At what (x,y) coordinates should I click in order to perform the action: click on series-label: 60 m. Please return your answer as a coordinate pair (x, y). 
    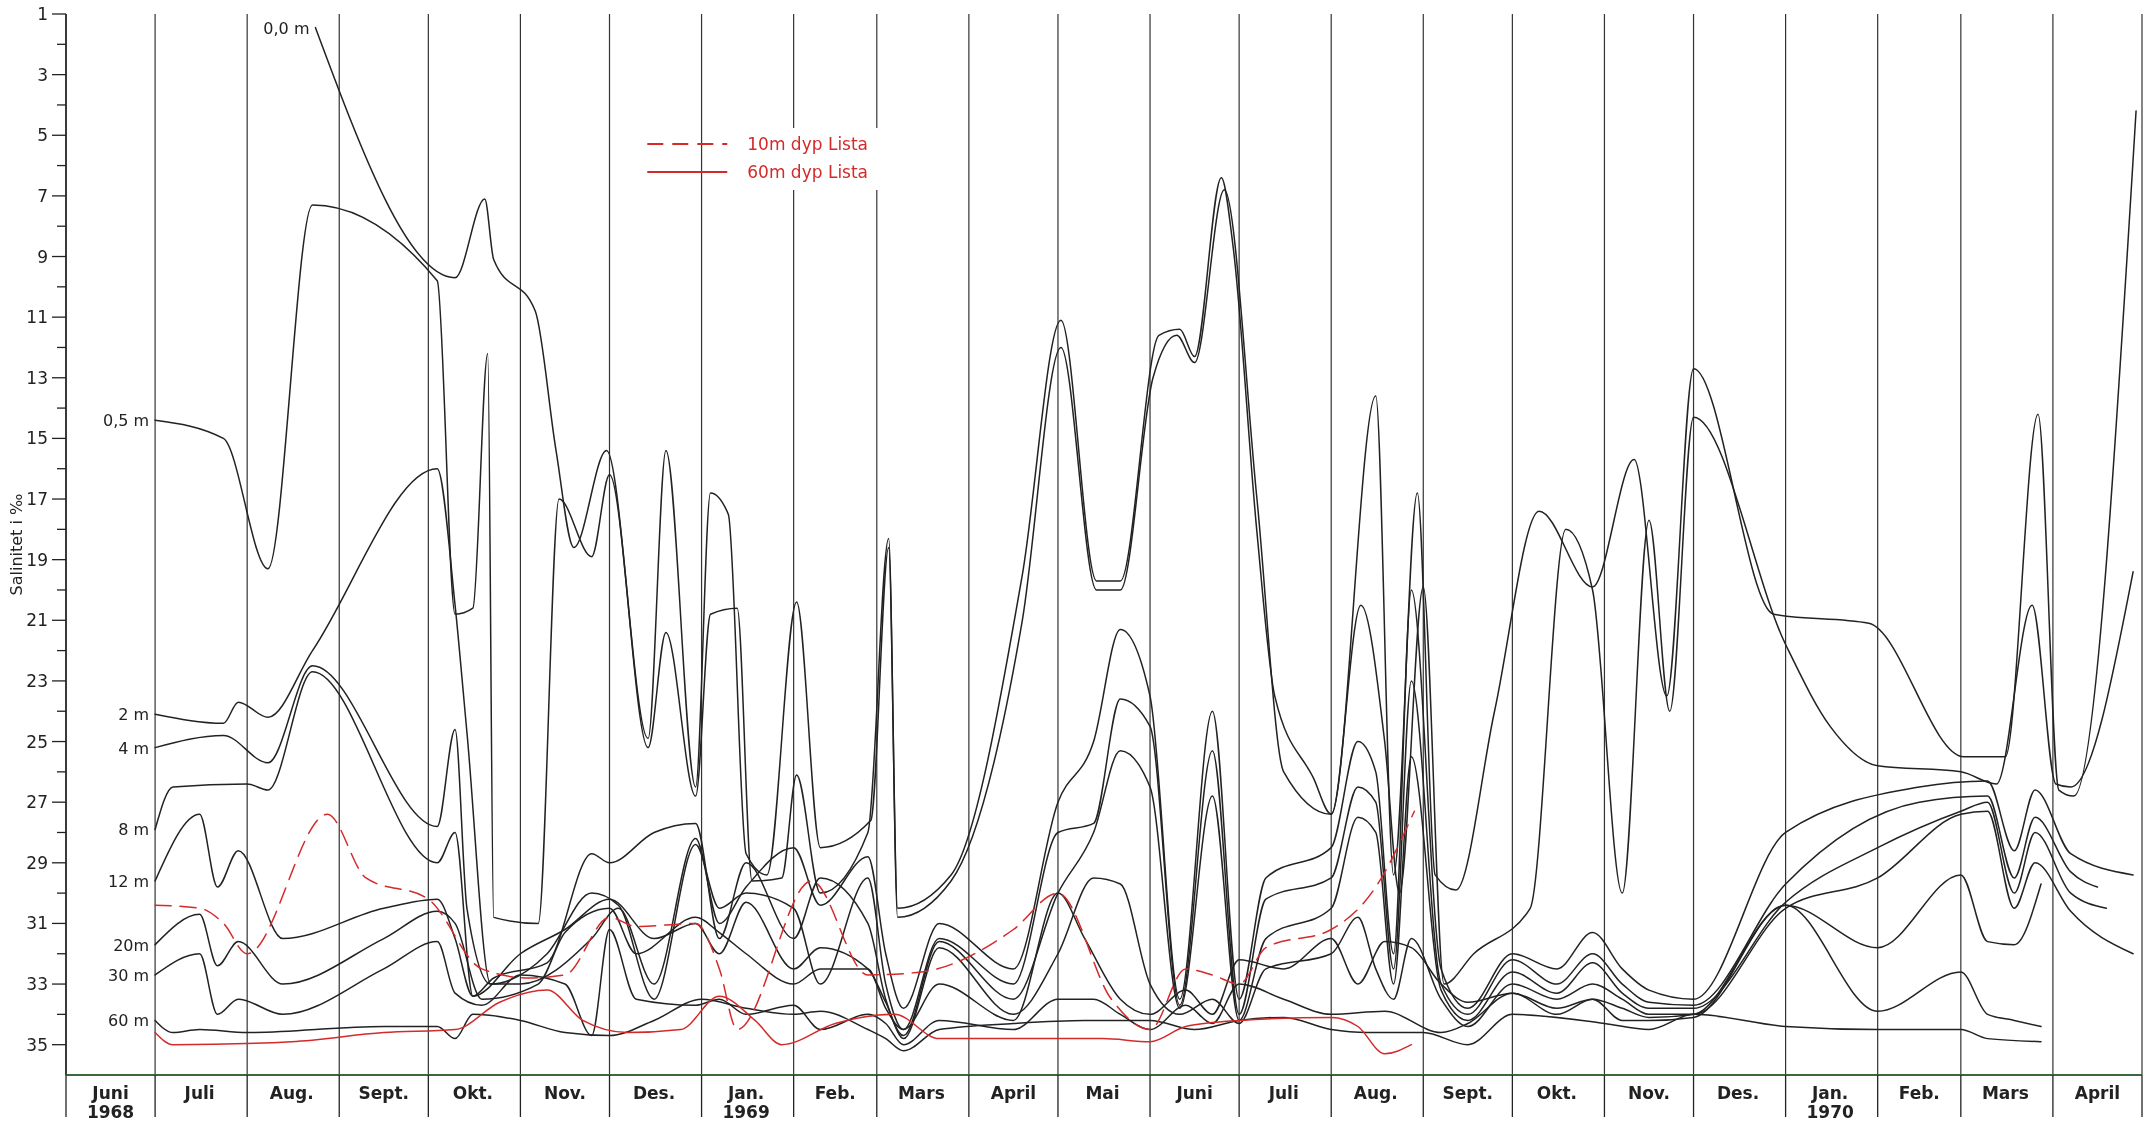
    Looking at the image, I should click on (129, 1021).